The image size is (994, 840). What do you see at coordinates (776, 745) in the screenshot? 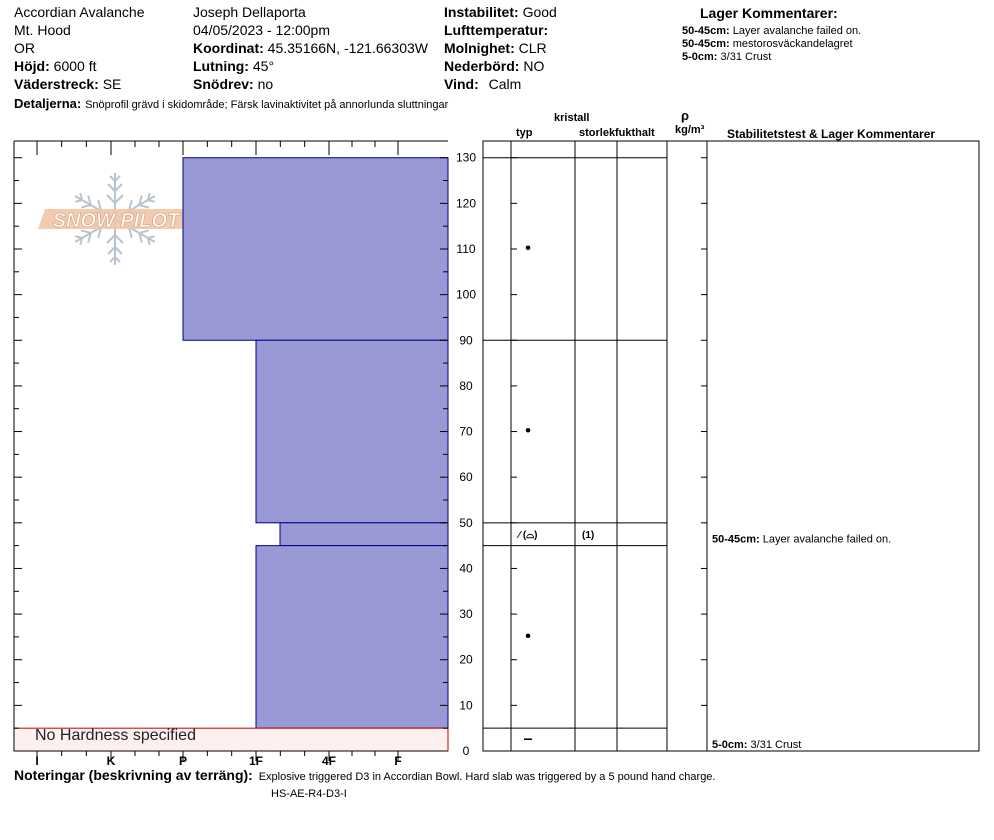
I see `stability-comment-text: 3/31 Crust` at bounding box center [776, 745].